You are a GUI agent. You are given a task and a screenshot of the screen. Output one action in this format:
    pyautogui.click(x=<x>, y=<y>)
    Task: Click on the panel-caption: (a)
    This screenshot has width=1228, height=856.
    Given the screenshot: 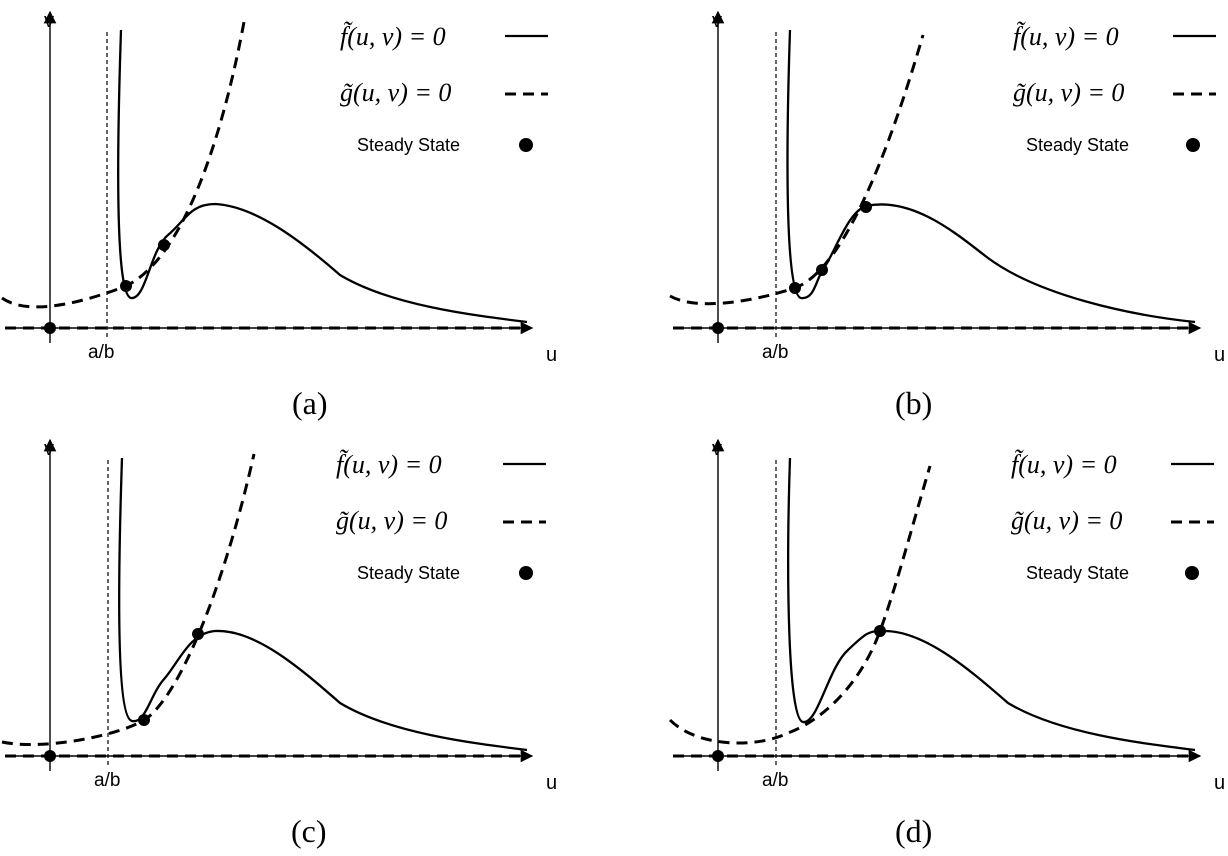 What is the action you would take?
    pyautogui.click(x=310, y=403)
    